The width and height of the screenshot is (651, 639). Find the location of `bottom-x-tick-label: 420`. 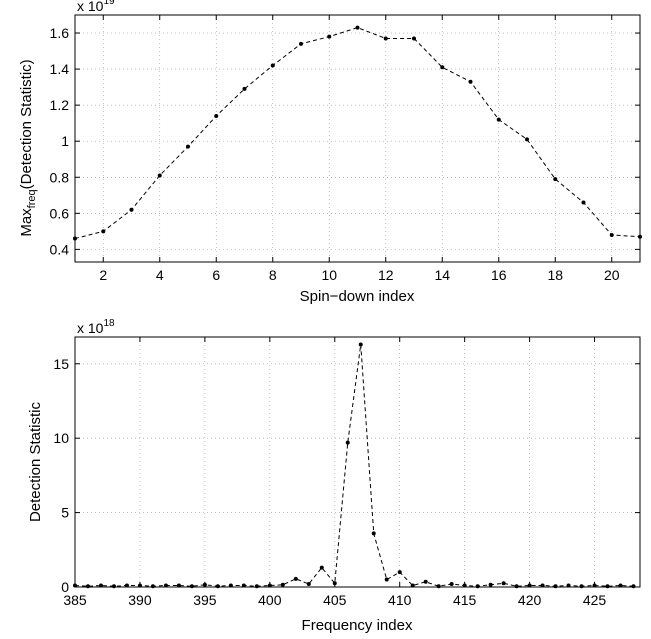

bottom-x-tick-label: 420 is located at coordinates (530, 600).